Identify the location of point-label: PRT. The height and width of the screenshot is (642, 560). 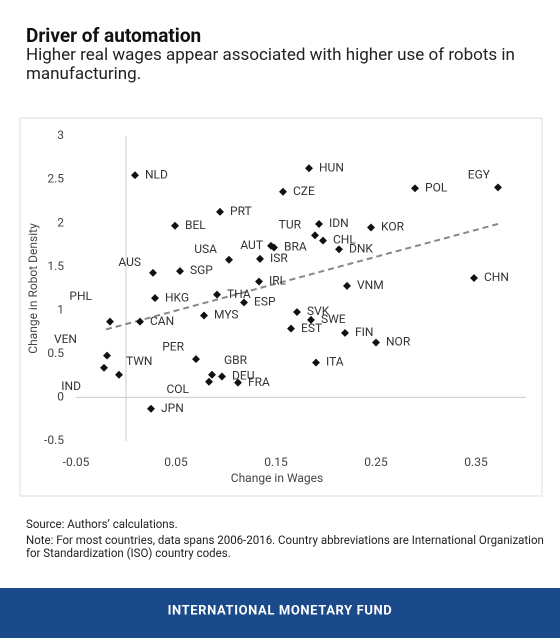
(241, 211).